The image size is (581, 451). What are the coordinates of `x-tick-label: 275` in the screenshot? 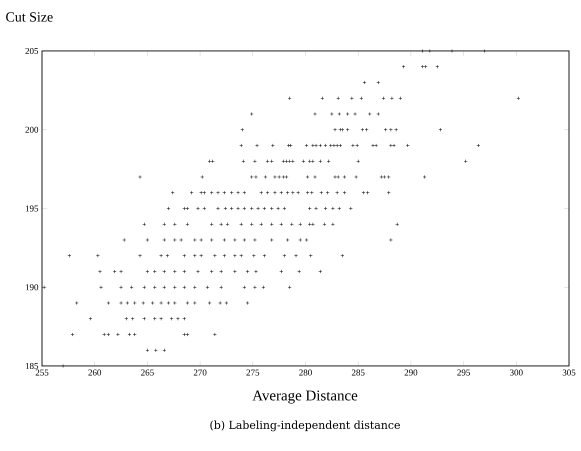 It's located at (253, 373).